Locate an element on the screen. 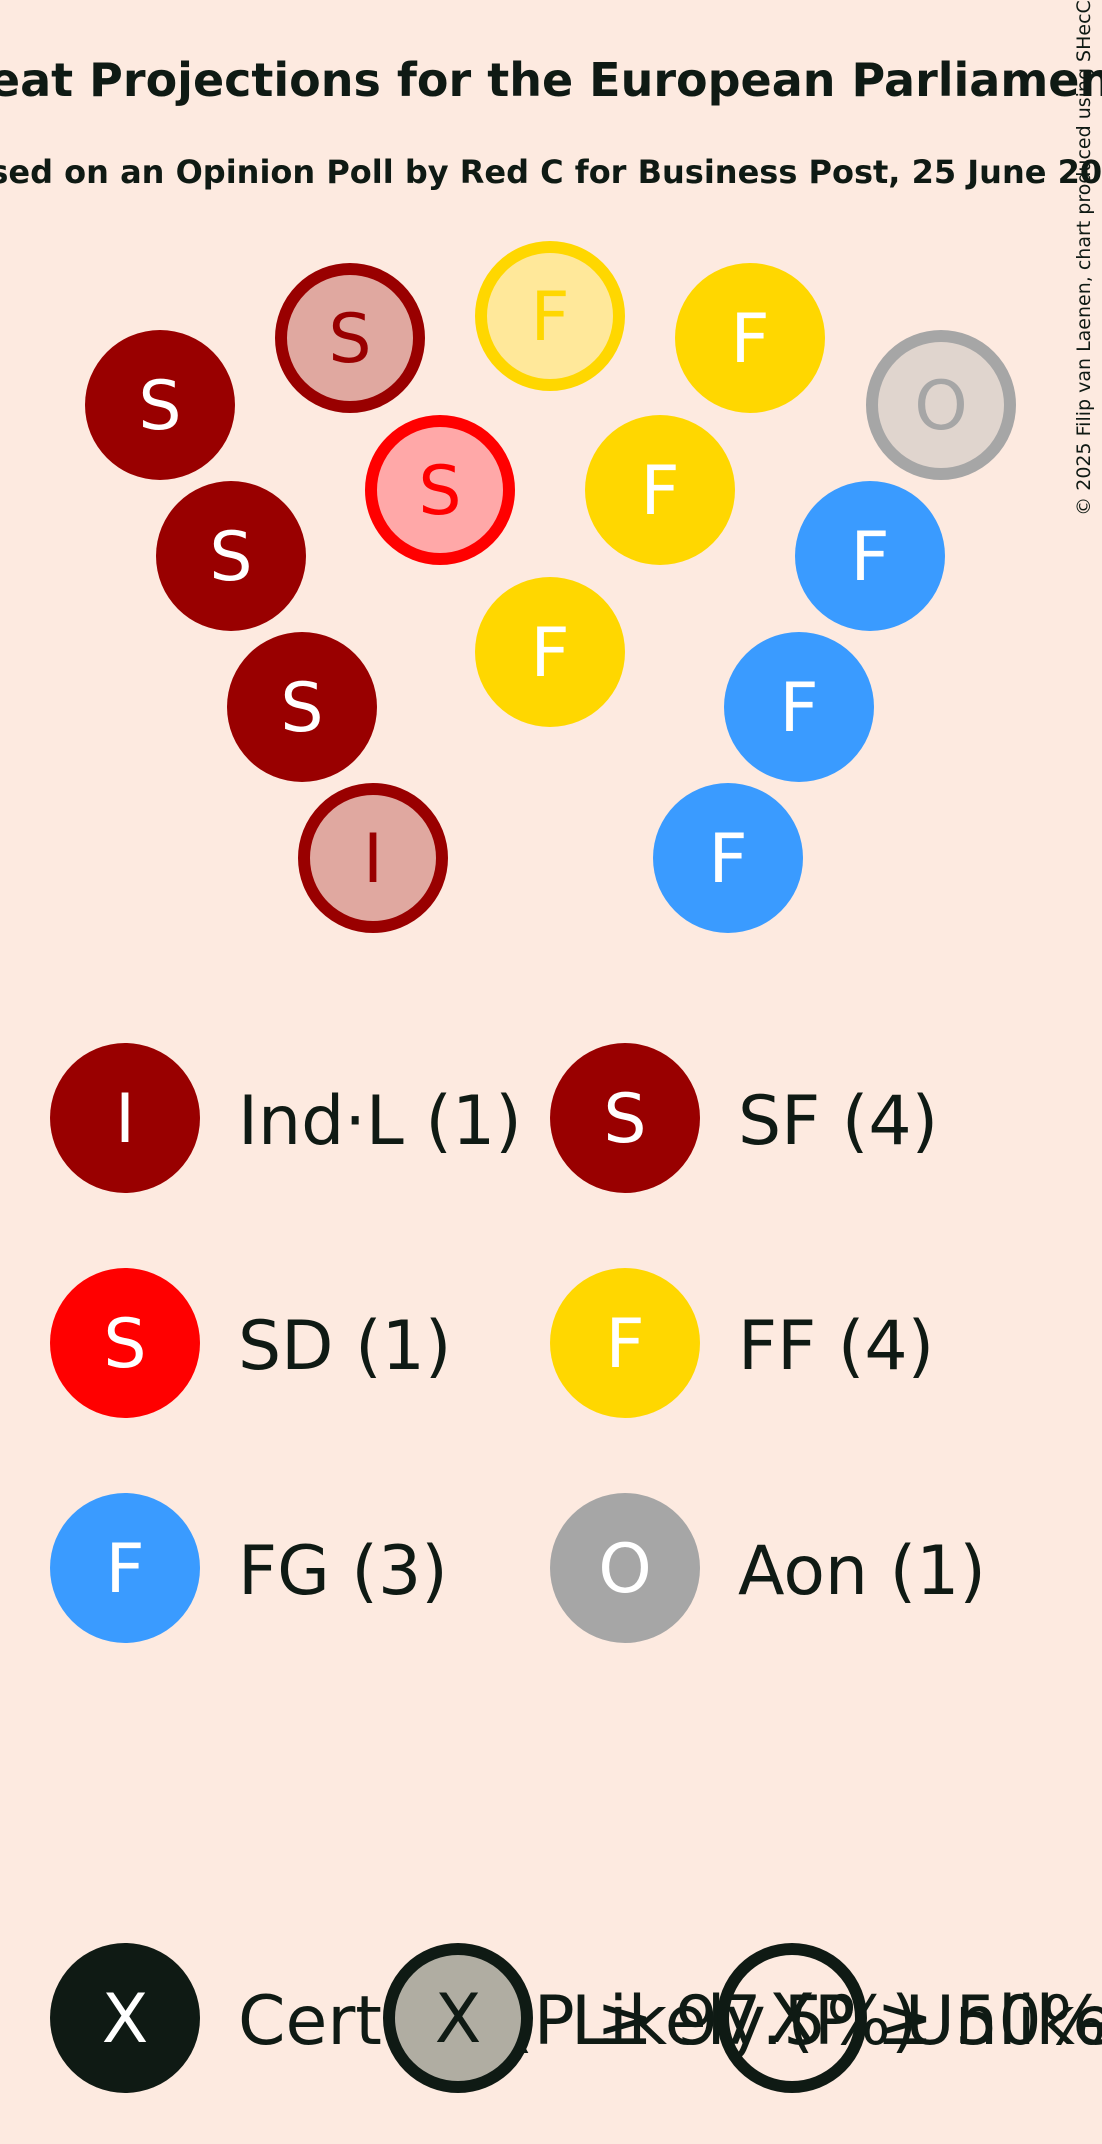  legend-item: F FF (4) is located at coordinates (742, 1343).